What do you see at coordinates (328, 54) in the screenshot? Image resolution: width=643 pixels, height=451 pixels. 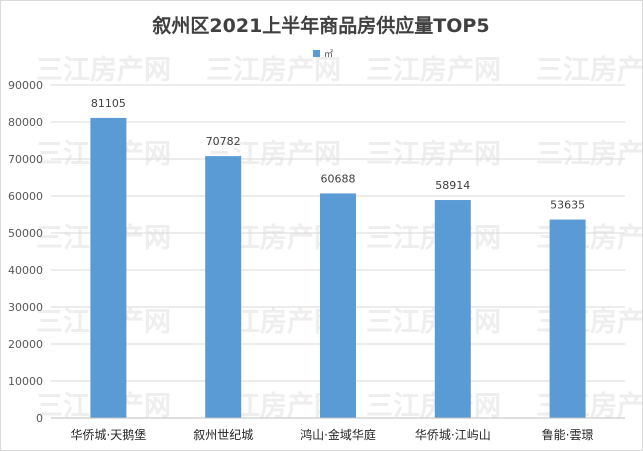 I see `legend-label: ㎡` at bounding box center [328, 54].